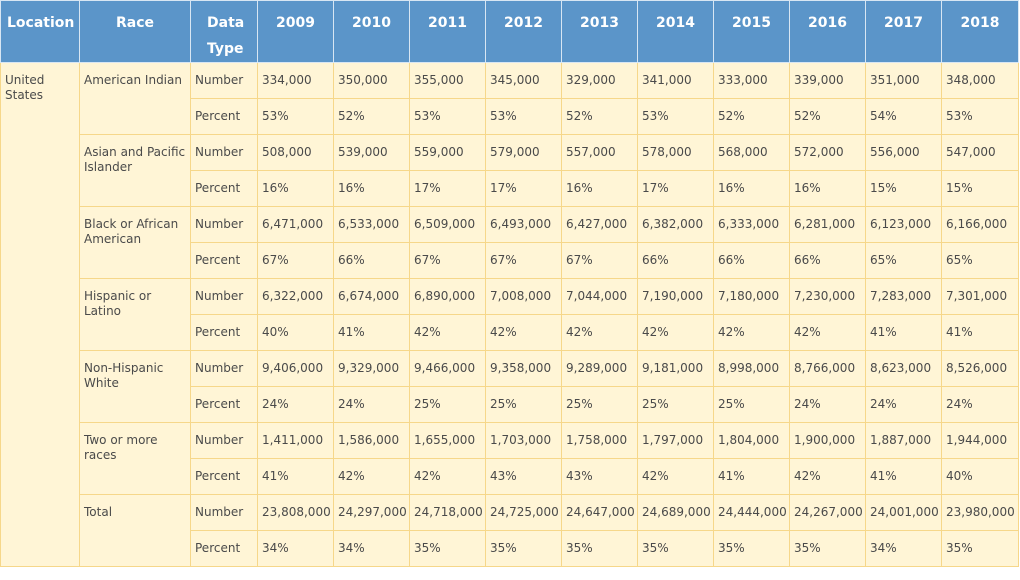 The width and height of the screenshot is (1020, 580). I want to click on header-race: Race, so click(135, 31).